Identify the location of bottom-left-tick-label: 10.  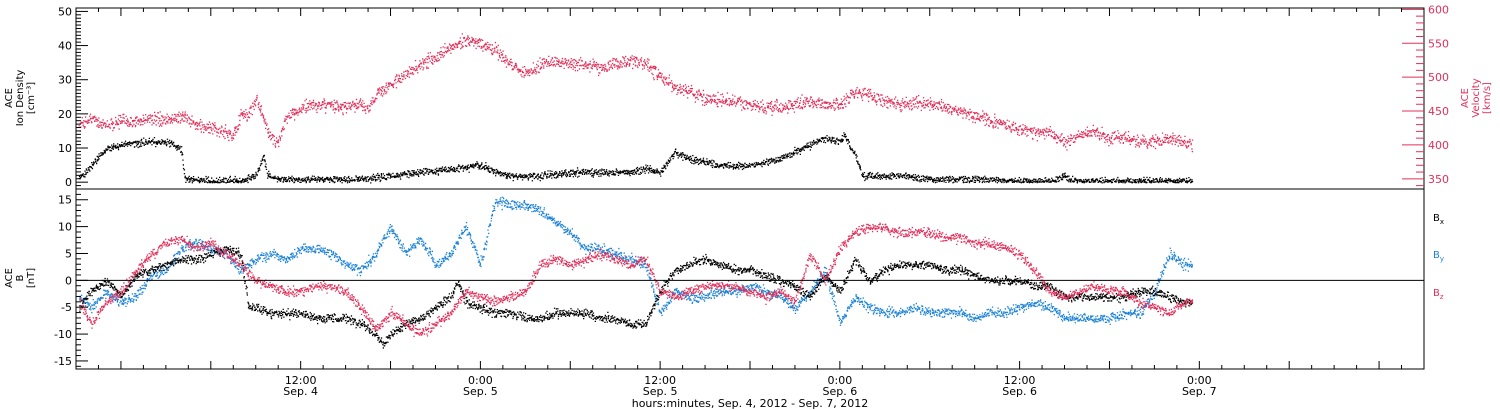
(65, 227).